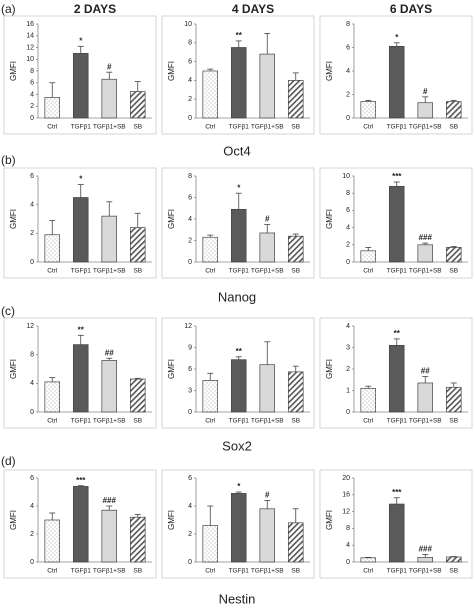  I want to click on significance-label: ***, so click(397, 492).